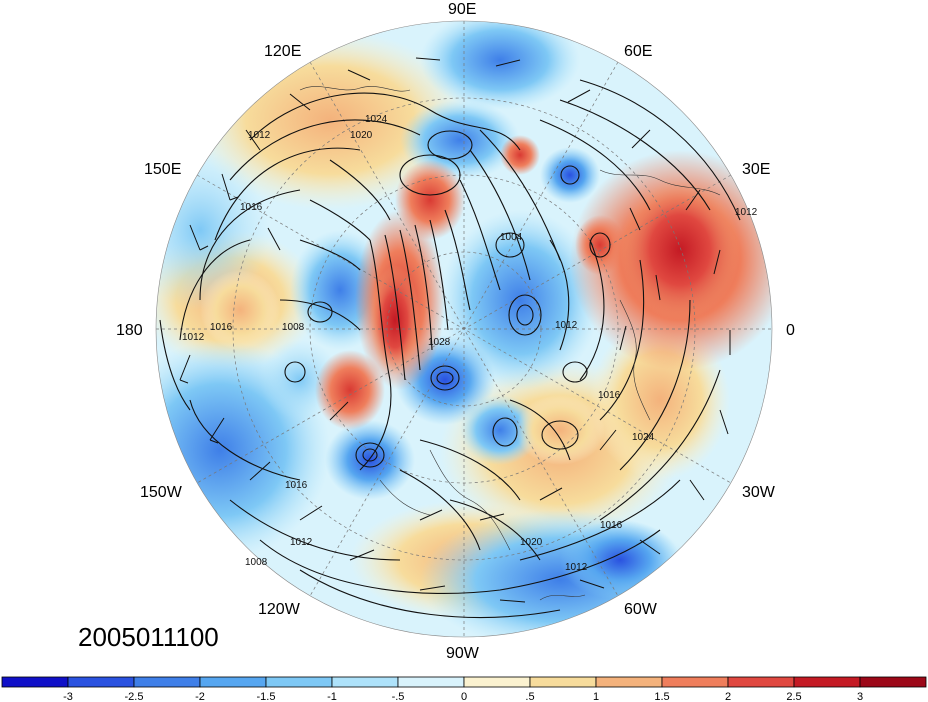  What do you see at coordinates (511, 237) in the screenshot?
I see `contour-label: 1004` at bounding box center [511, 237].